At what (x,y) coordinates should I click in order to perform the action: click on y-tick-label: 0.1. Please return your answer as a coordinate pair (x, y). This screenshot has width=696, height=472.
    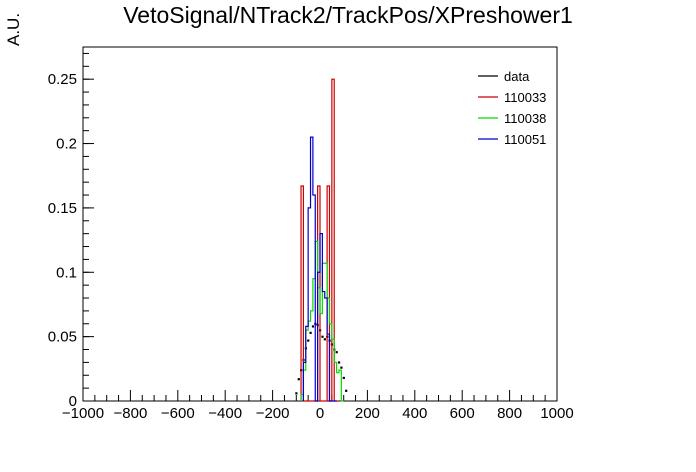
    Looking at the image, I should click on (66, 272).